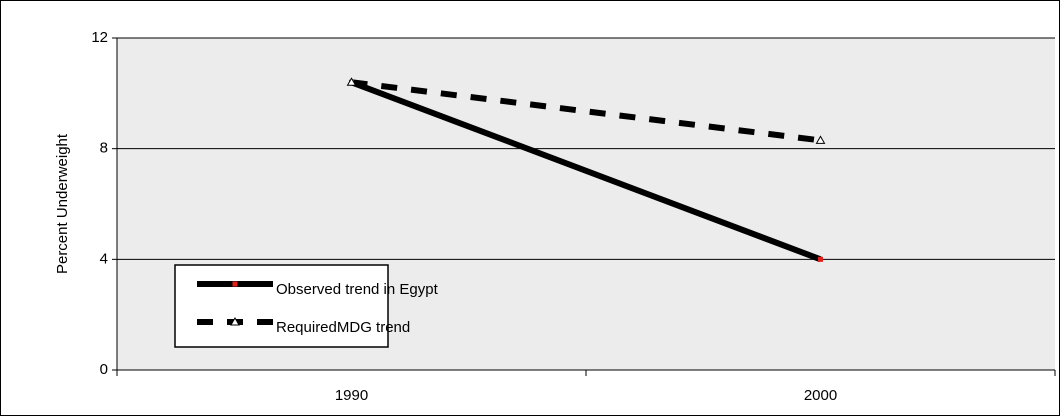 The image size is (1060, 416). I want to click on legend-label: RequiredMDG trend, so click(343, 327).